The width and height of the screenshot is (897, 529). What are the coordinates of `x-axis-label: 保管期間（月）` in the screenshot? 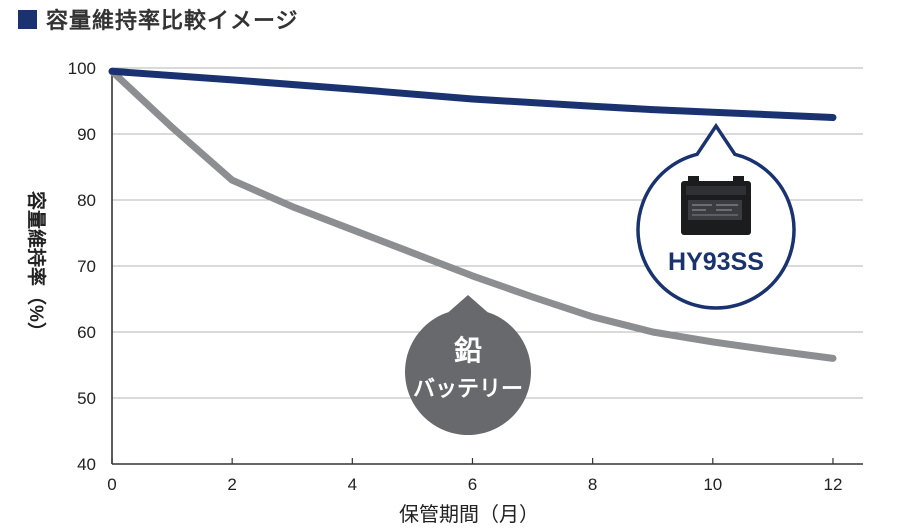 It's located at (469, 514).